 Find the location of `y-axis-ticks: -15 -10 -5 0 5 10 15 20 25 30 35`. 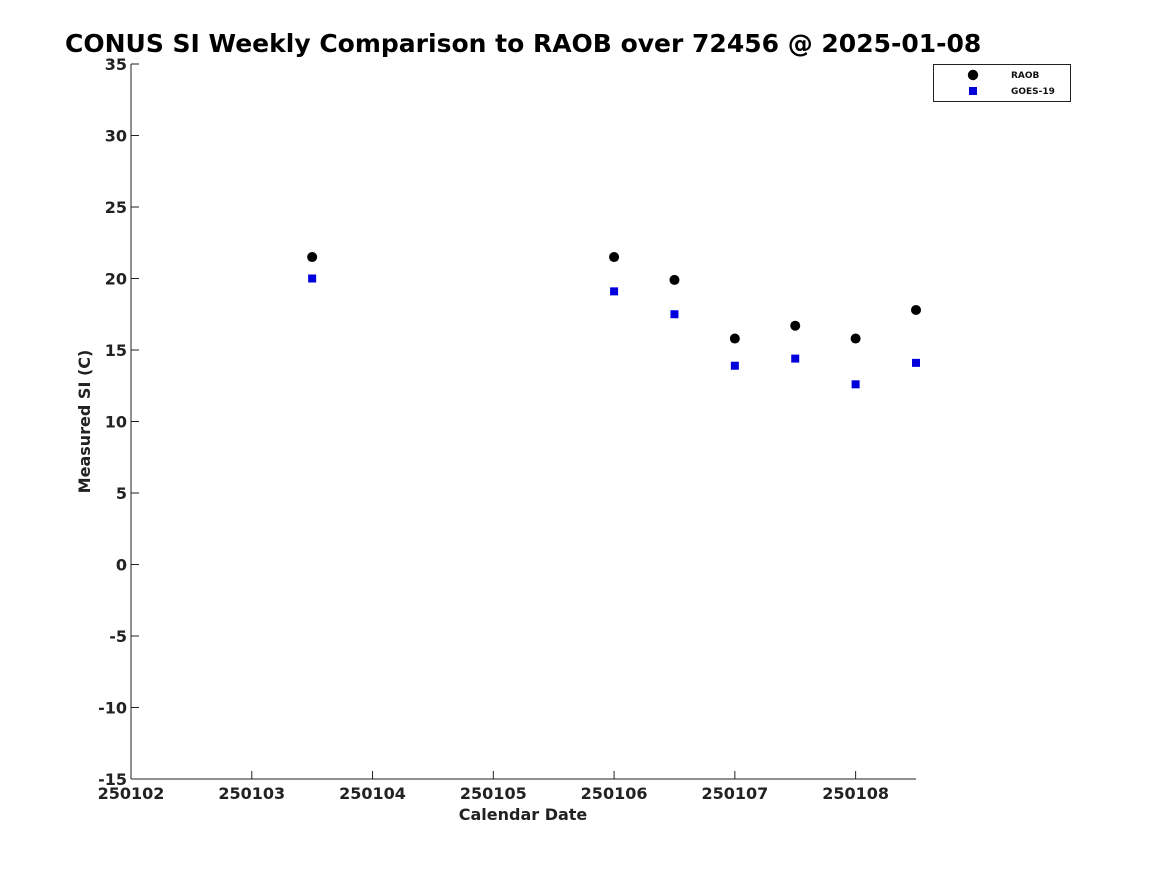

y-axis-ticks: -15 -10 -5 0 5 10 15 20 25 30 35 is located at coordinates (118, 422).